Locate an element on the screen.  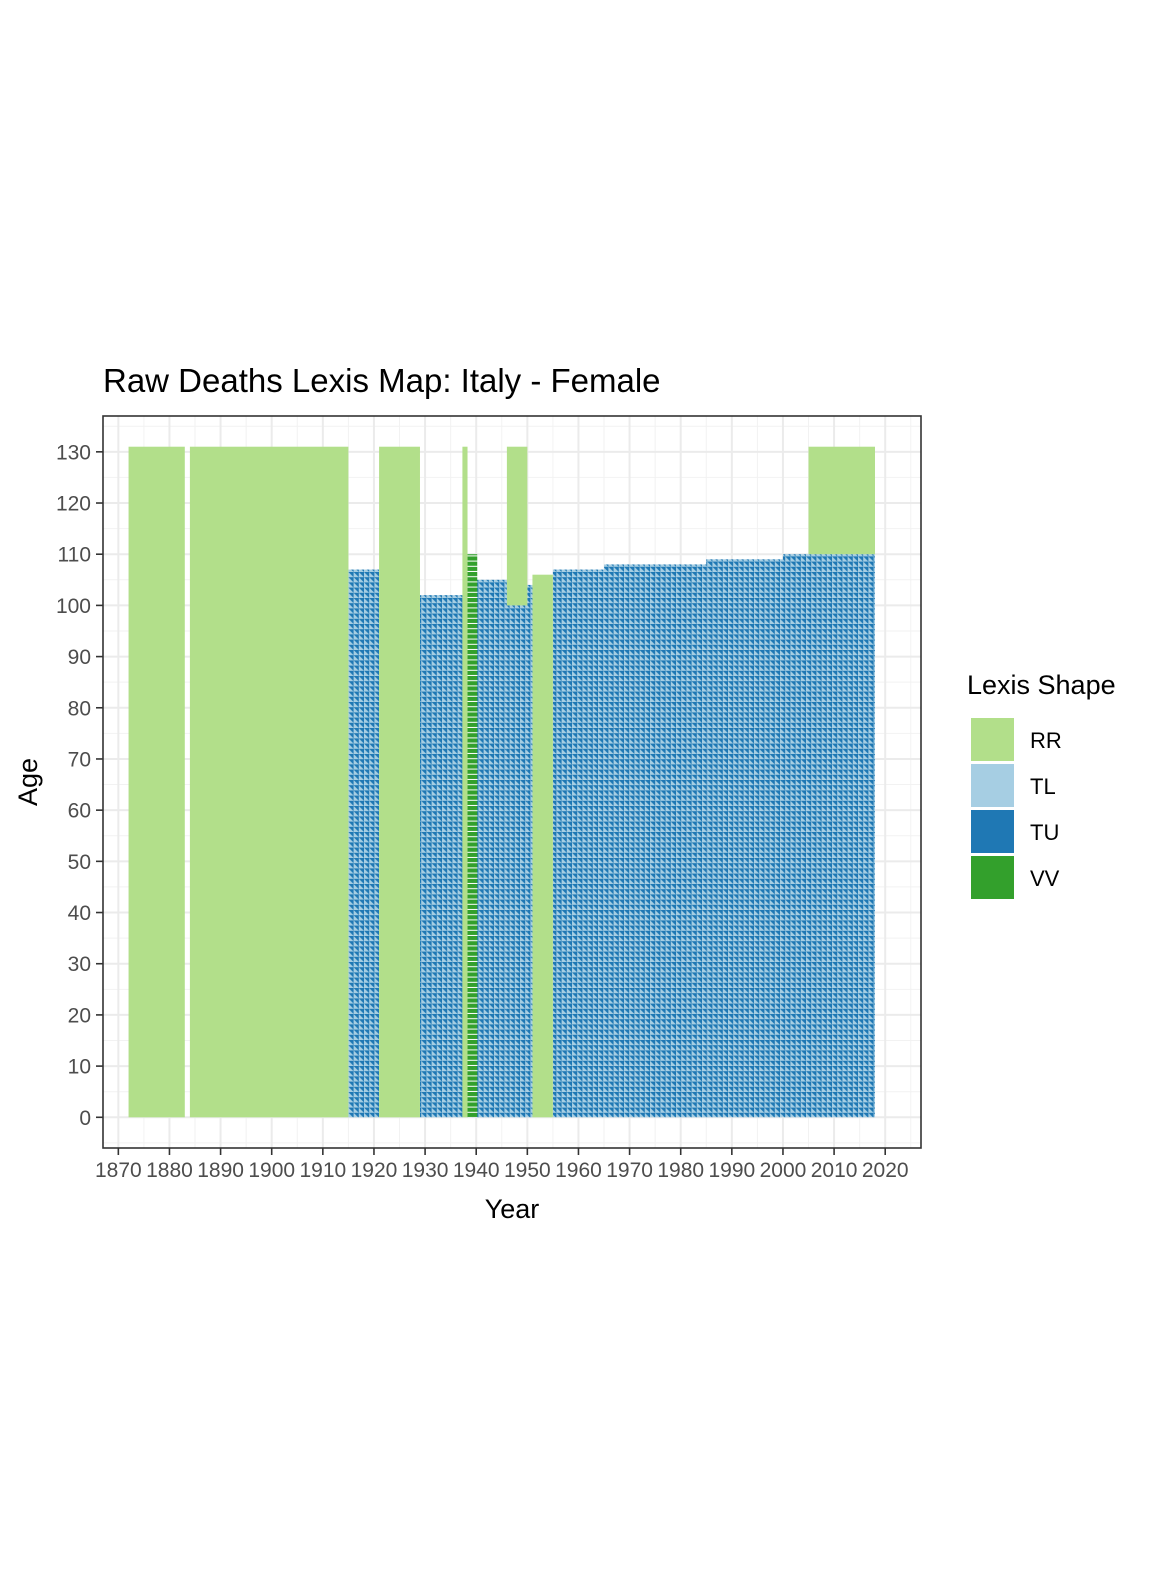
x-tick-label: 1960 is located at coordinates (578, 1170).